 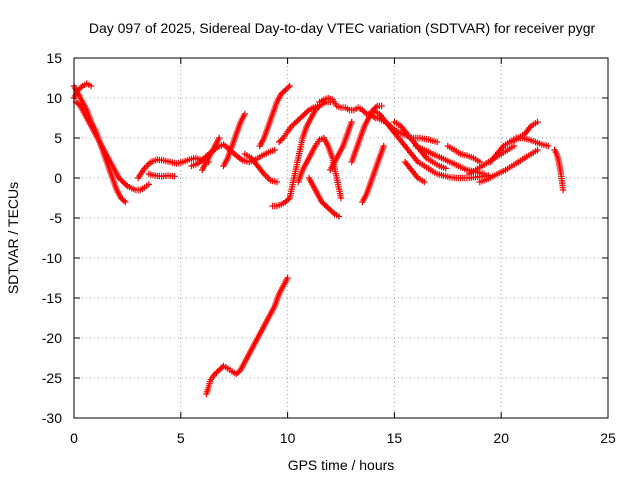 I want to click on series-arc30, so click(x=247, y=336).